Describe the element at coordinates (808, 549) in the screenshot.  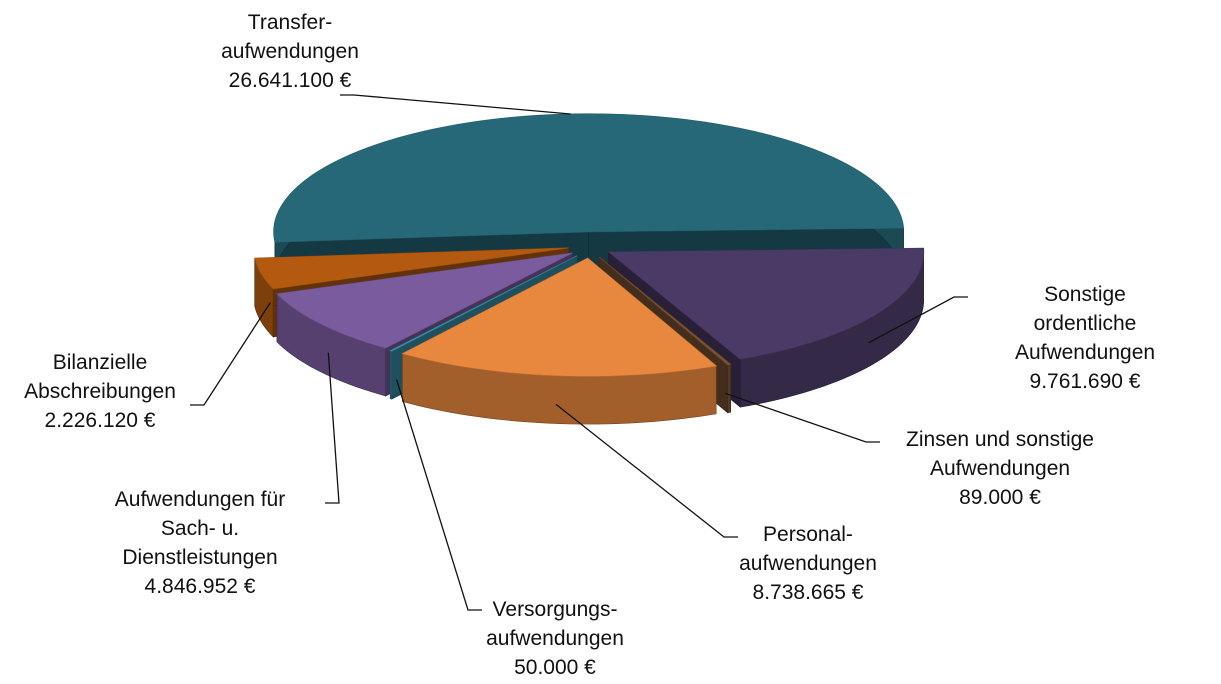
I see `category-label: Personal- aufwendungen` at that location.